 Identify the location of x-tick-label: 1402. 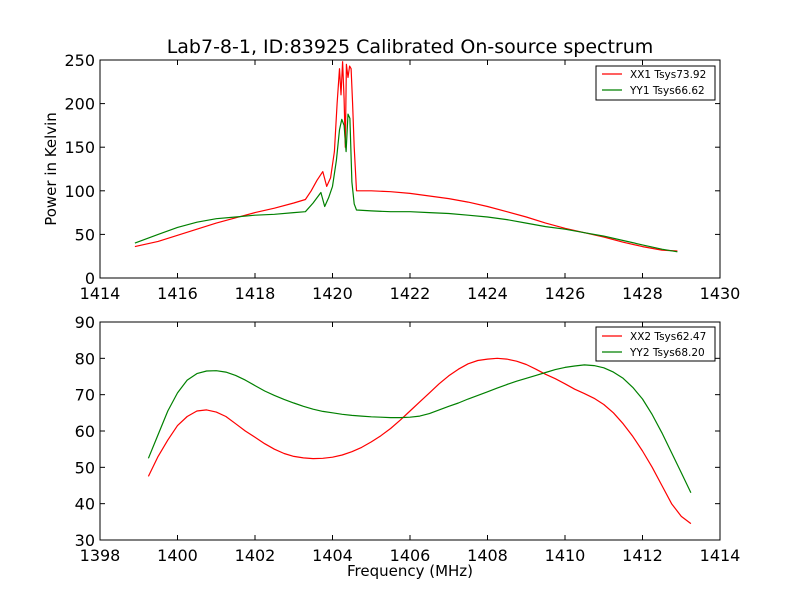
(255, 555).